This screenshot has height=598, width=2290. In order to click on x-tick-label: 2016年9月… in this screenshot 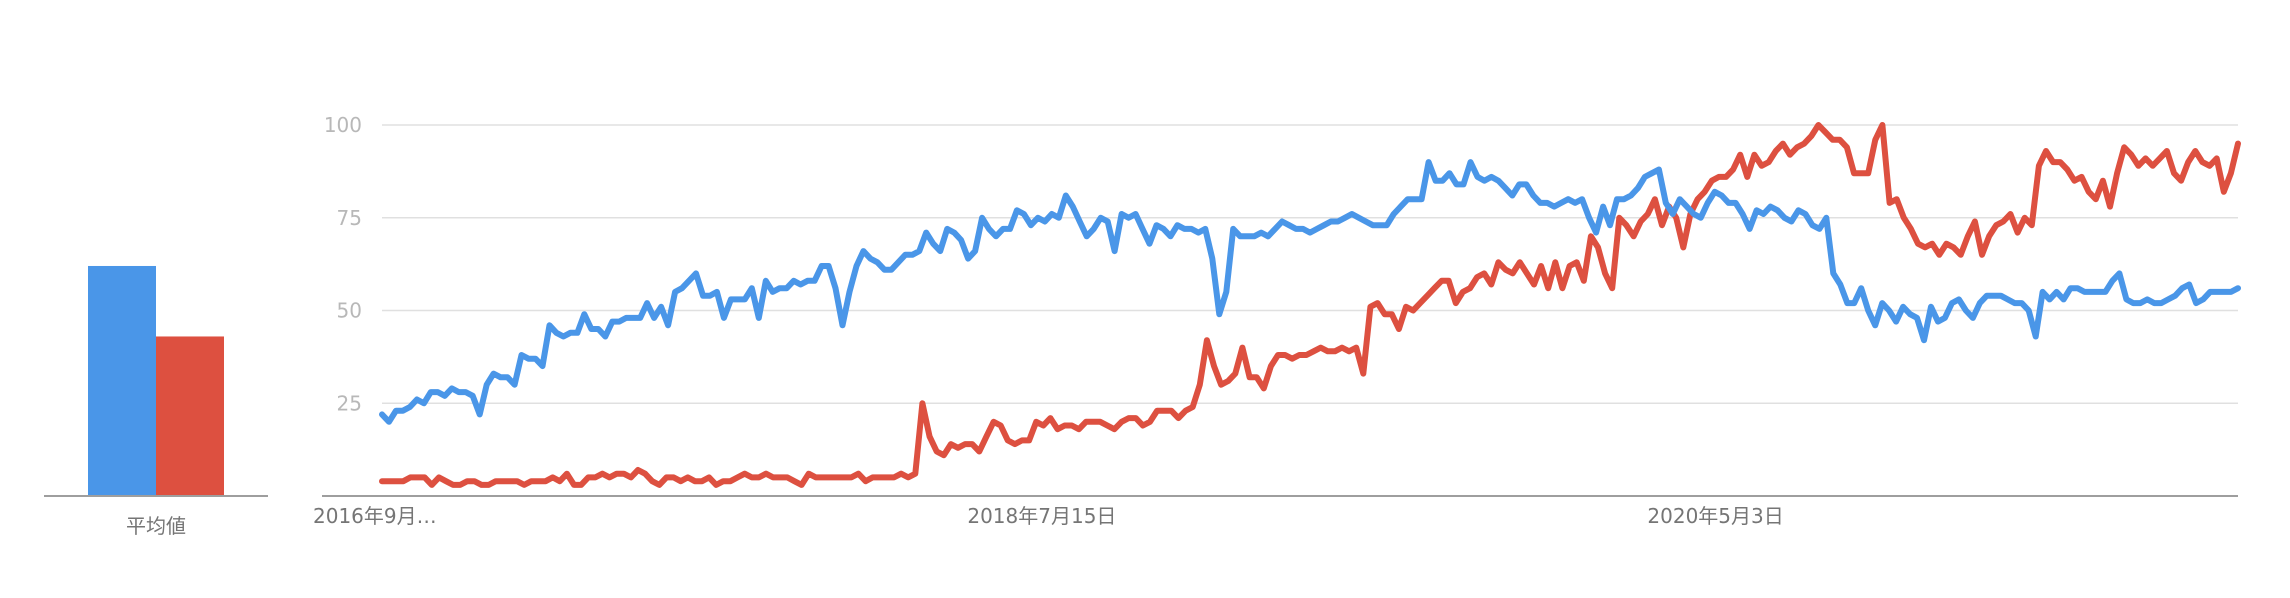, I will do `click(375, 516)`.